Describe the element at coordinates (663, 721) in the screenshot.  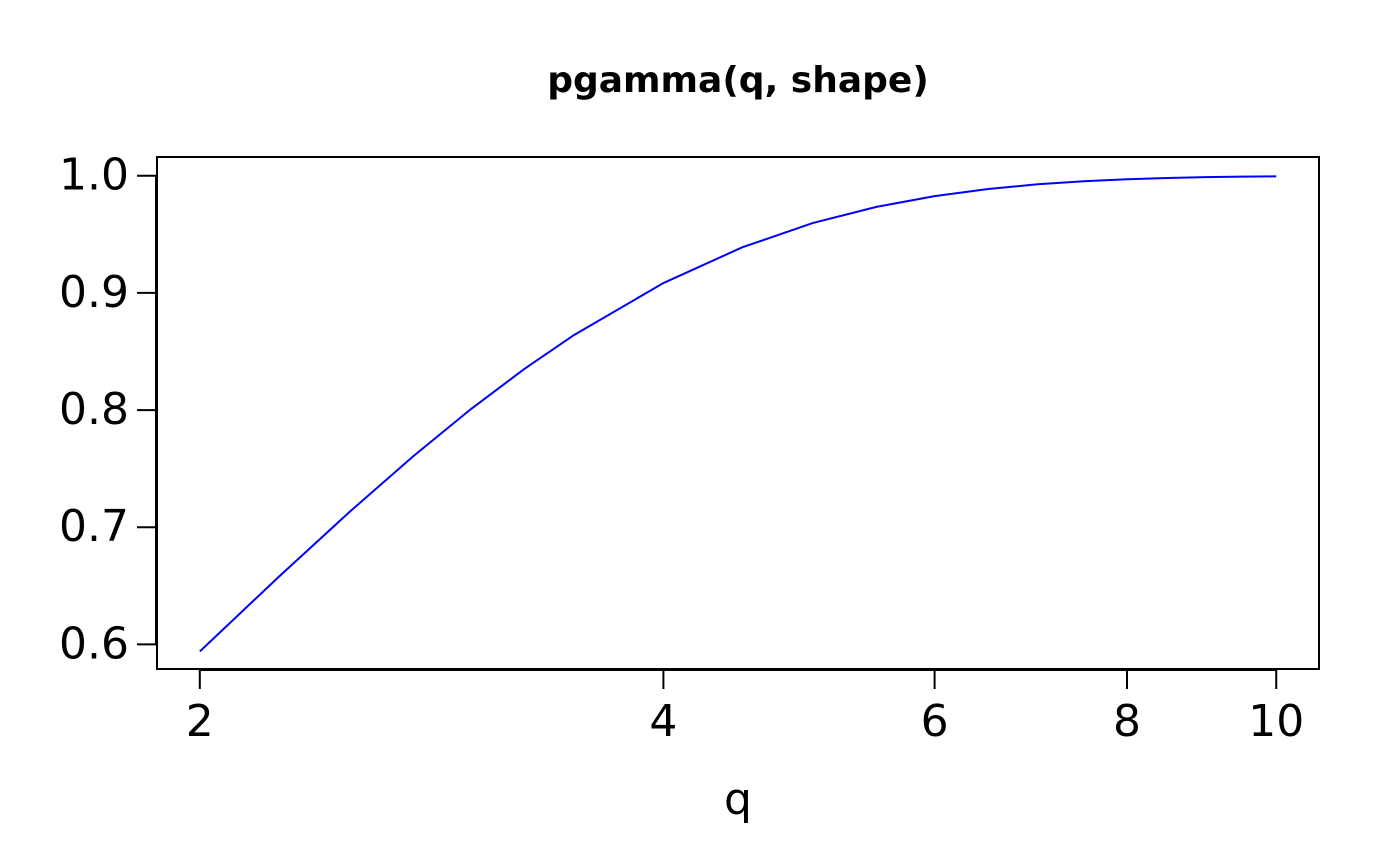
I see `x-tick-label: 4` at that location.